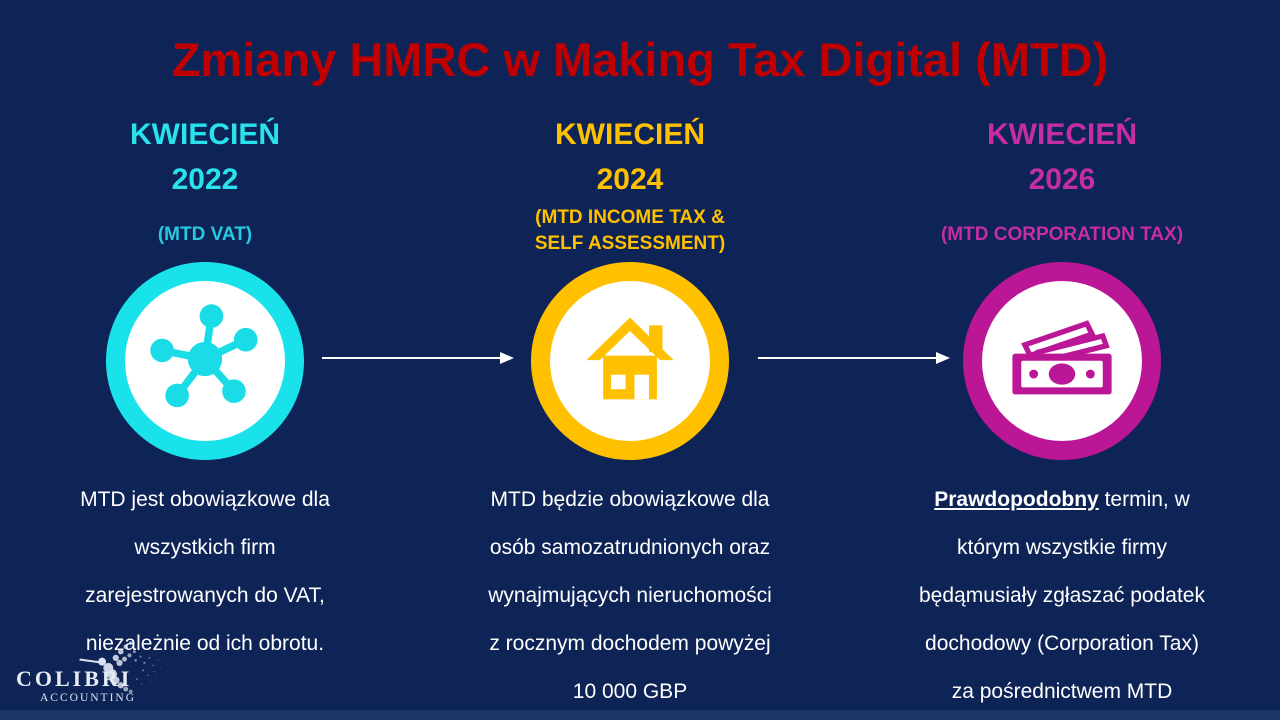  I want to click on house-icon, so click(630, 361).